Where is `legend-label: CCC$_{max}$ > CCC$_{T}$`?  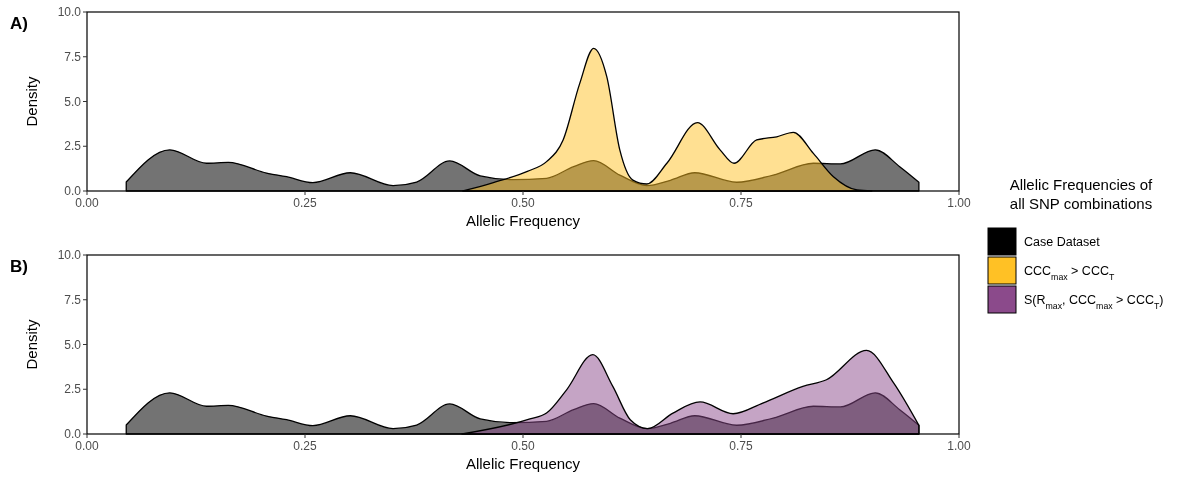 legend-label: CCC$_{max}$ > CCC$_{T}$ is located at coordinates (1069, 273).